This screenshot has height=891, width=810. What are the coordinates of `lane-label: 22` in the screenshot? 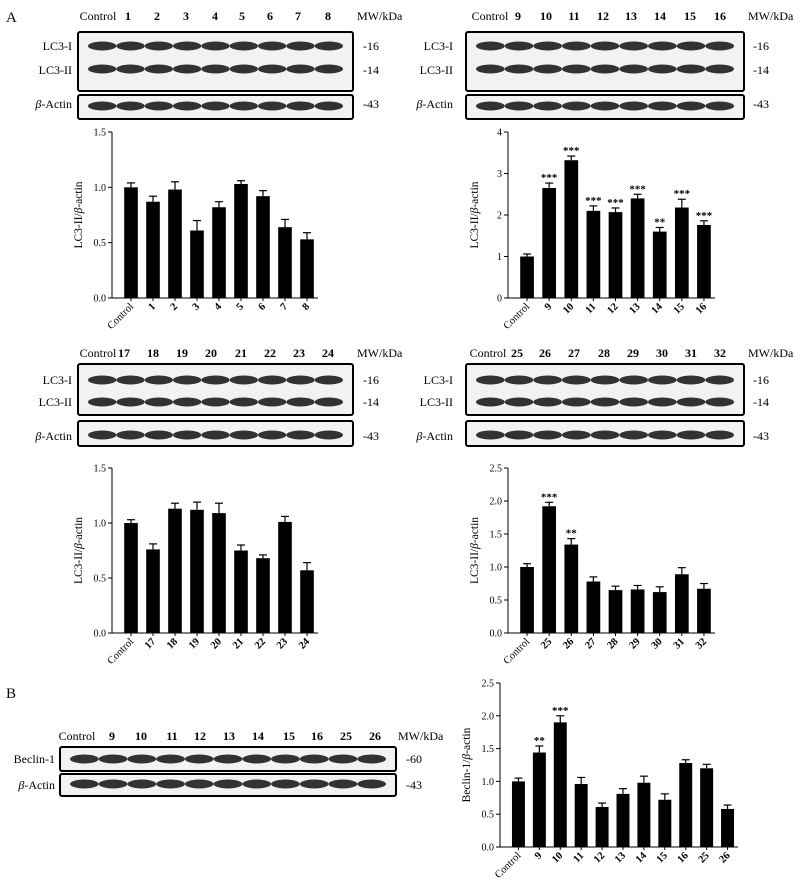 It's located at (270, 353).